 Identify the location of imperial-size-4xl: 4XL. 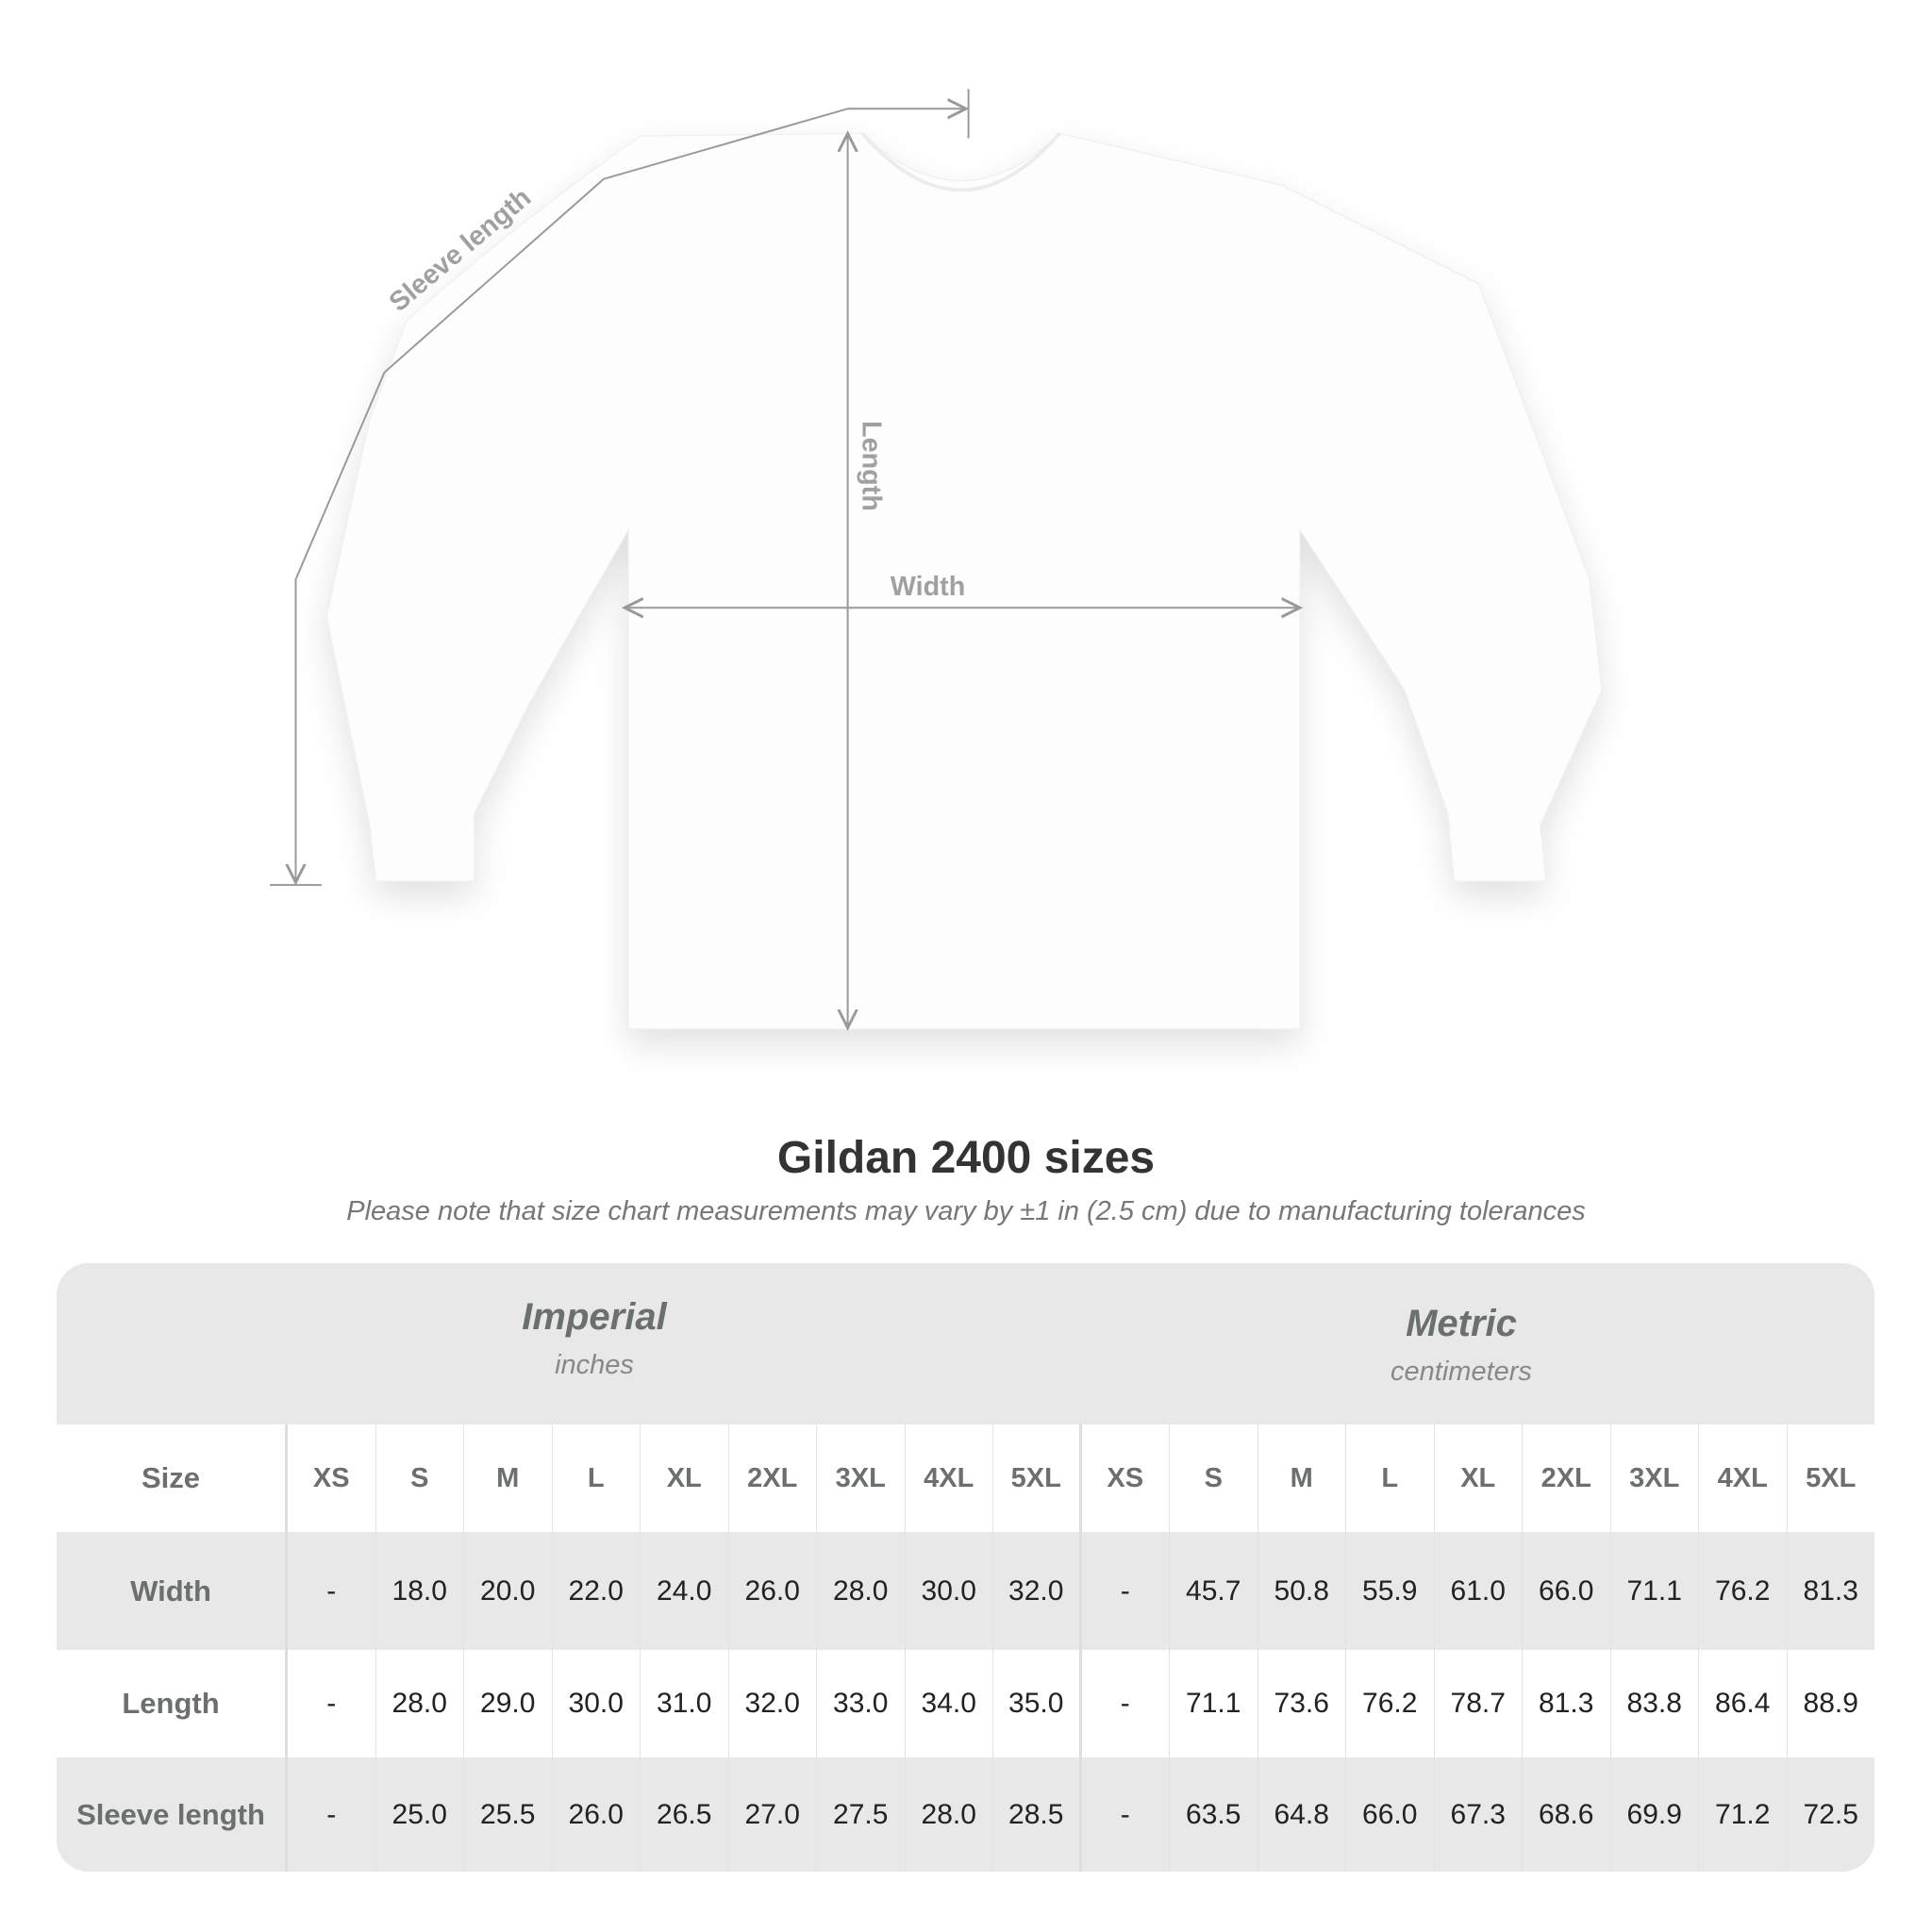
(949, 1478).